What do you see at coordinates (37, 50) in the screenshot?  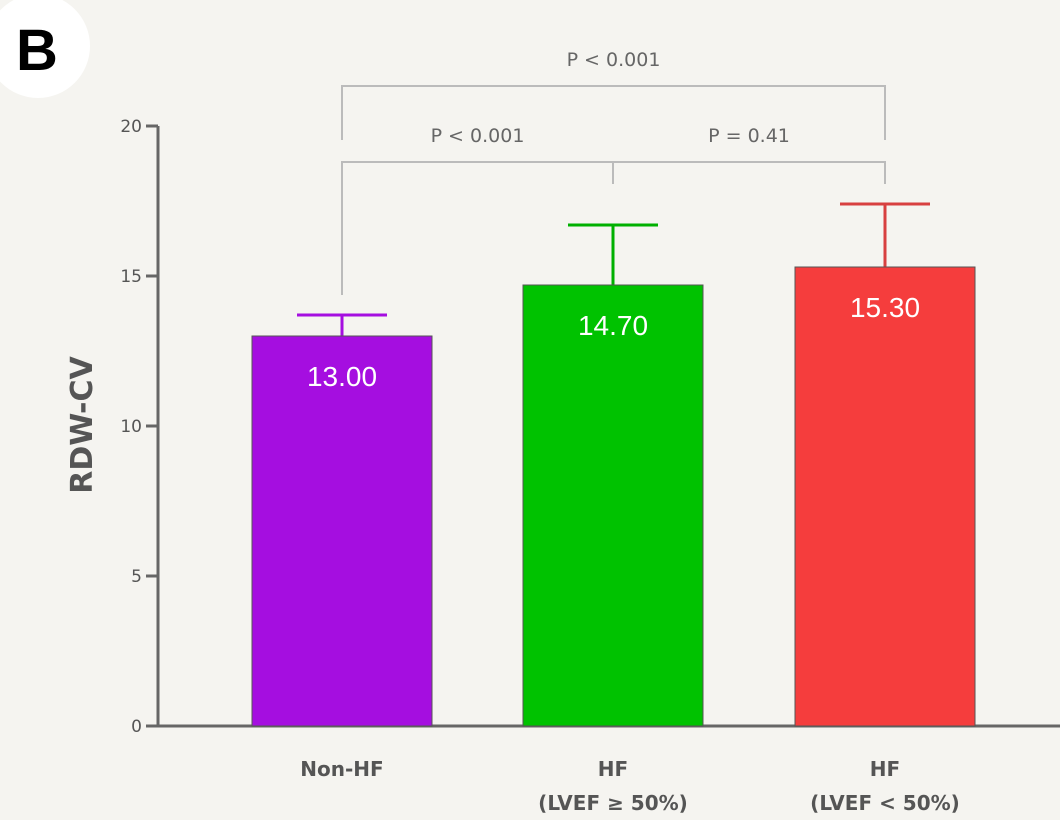 I see `panel-letter: B` at bounding box center [37, 50].